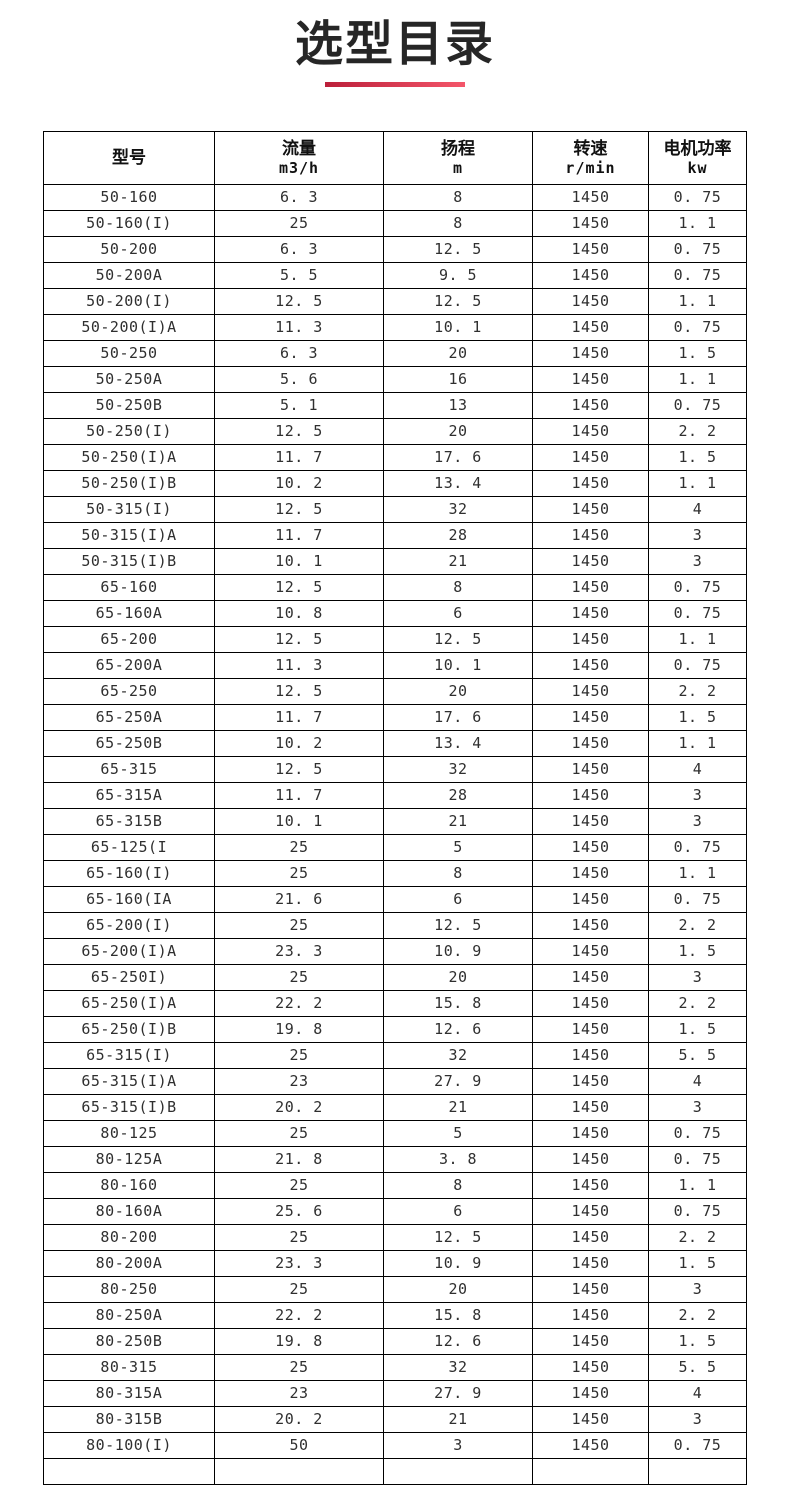 The image size is (790, 1485). What do you see at coordinates (395, 405) in the screenshot?
I see `table-row: 50-250B 5. 1 13 1450 0. 75` at bounding box center [395, 405].